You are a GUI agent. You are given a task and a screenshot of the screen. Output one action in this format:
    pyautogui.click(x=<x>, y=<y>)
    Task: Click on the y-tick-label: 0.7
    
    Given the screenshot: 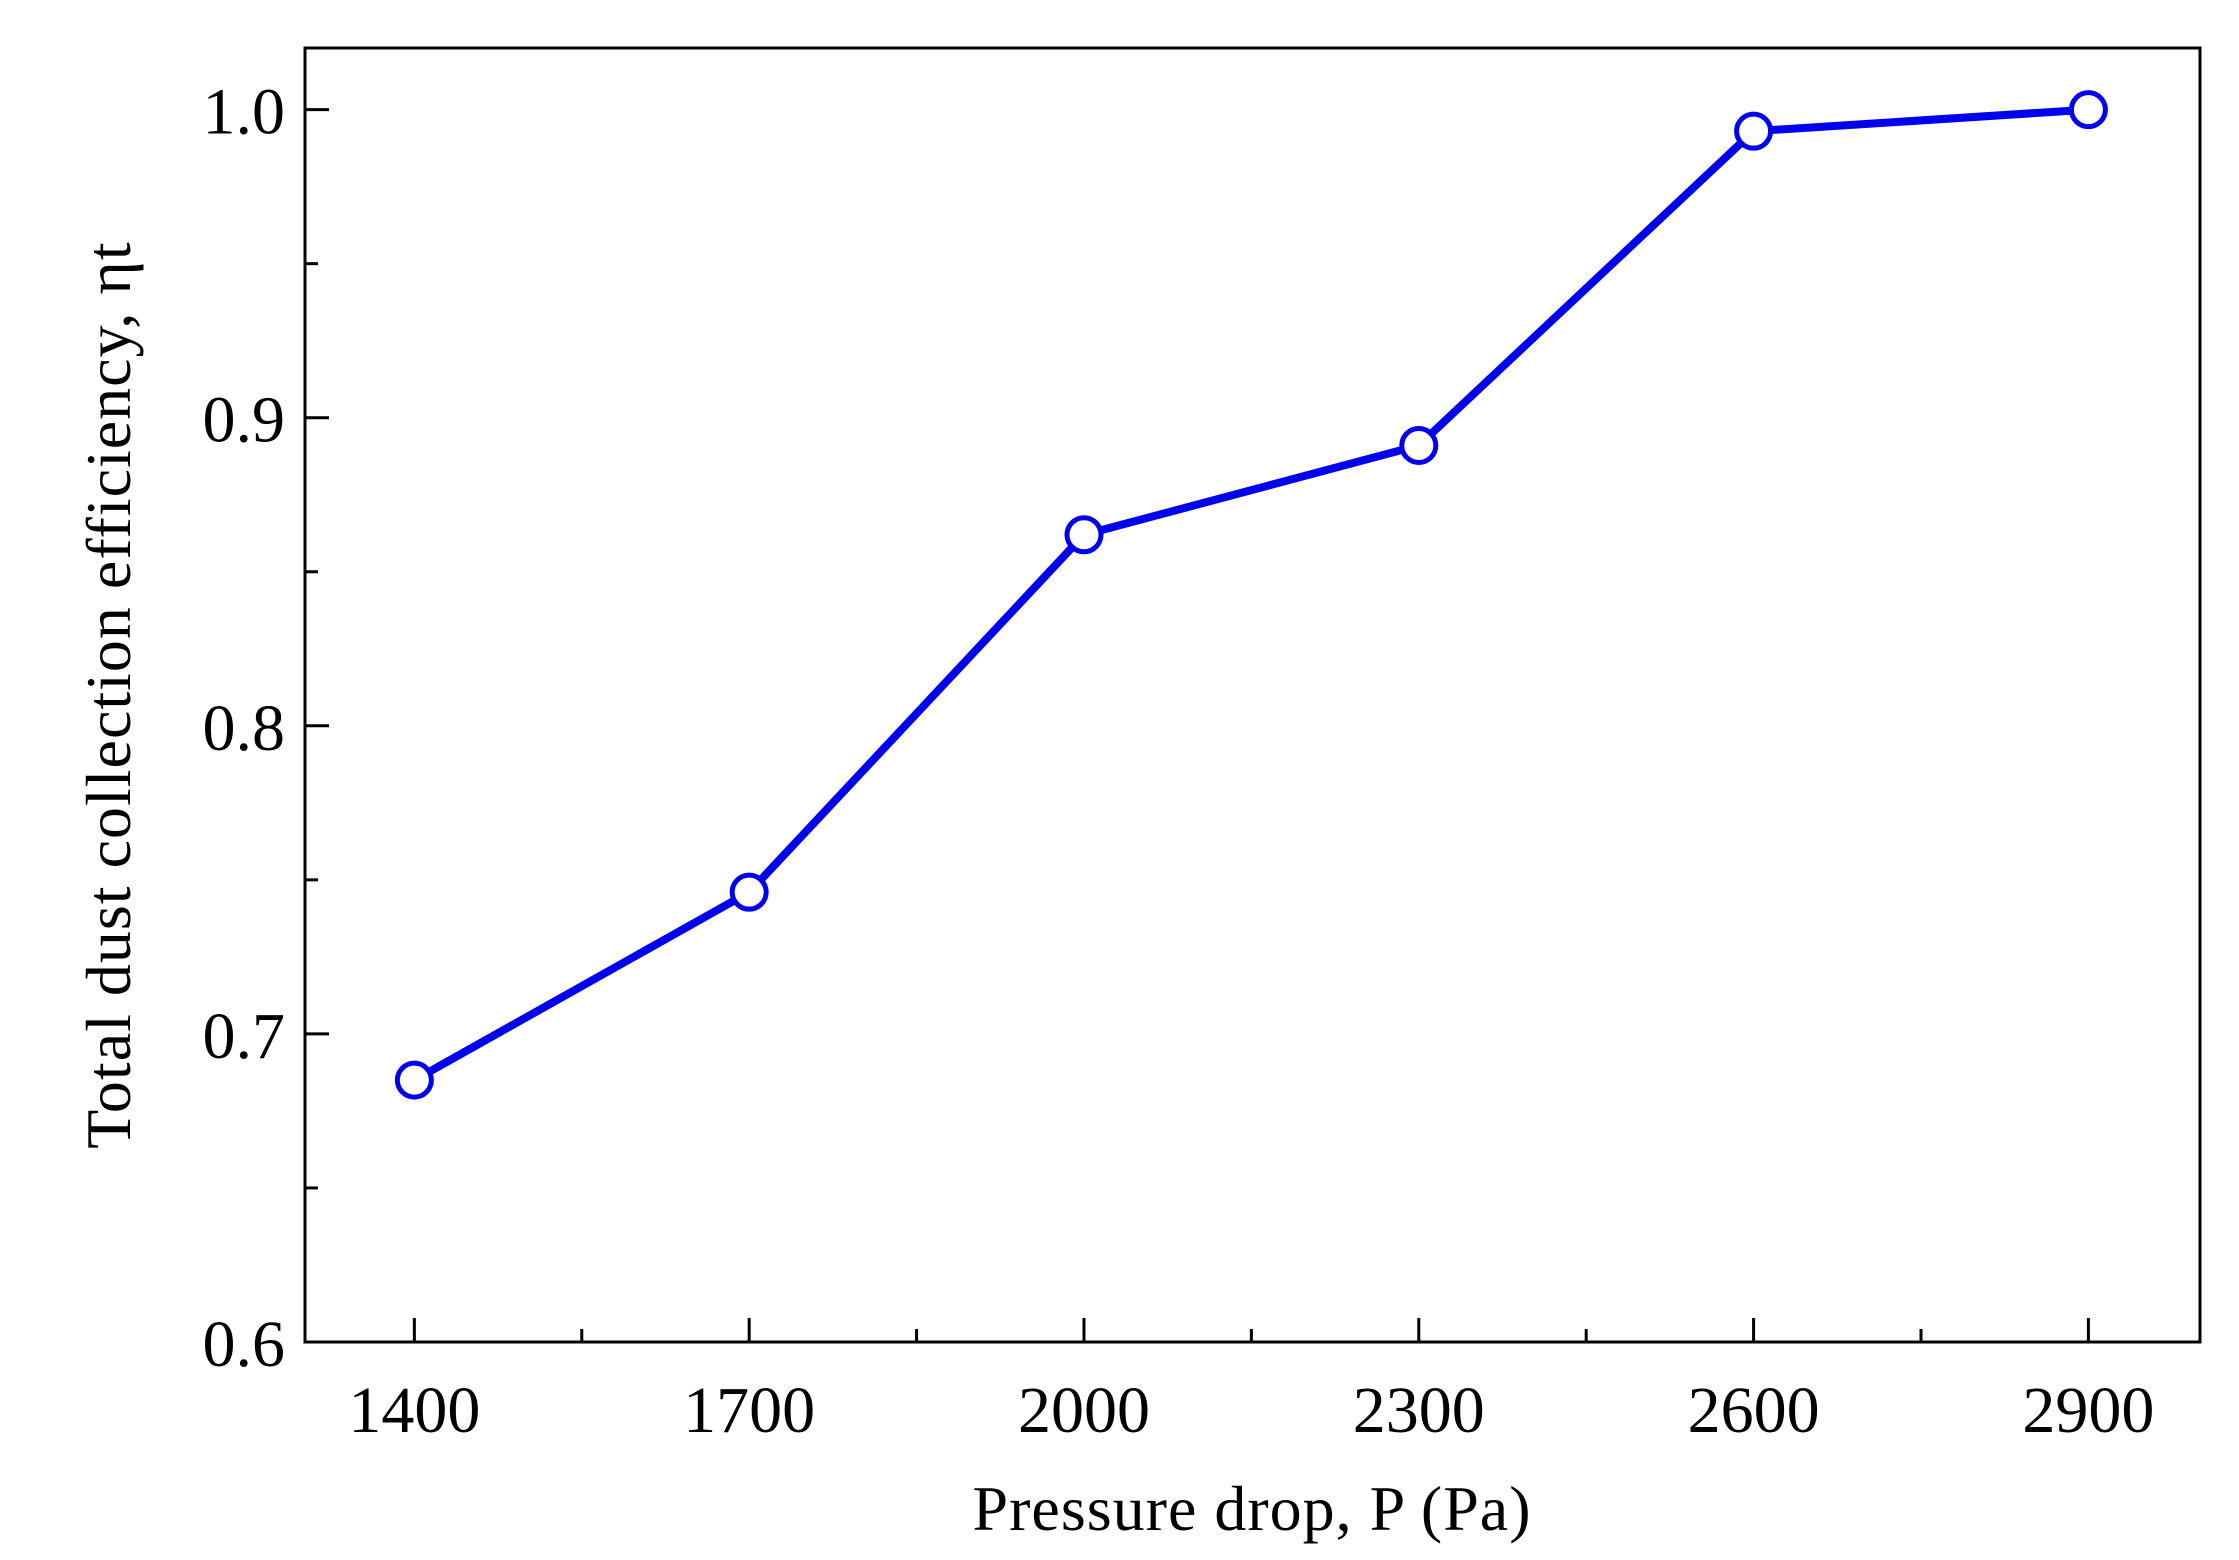 What is the action you would take?
    pyautogui.click(x=244, y=1036)
    